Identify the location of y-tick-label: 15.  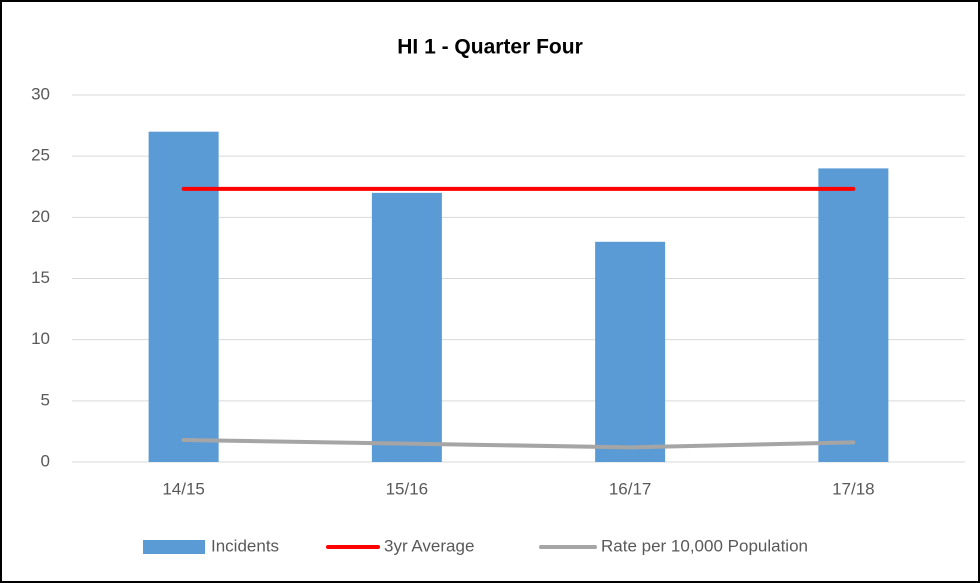
(40, 277).